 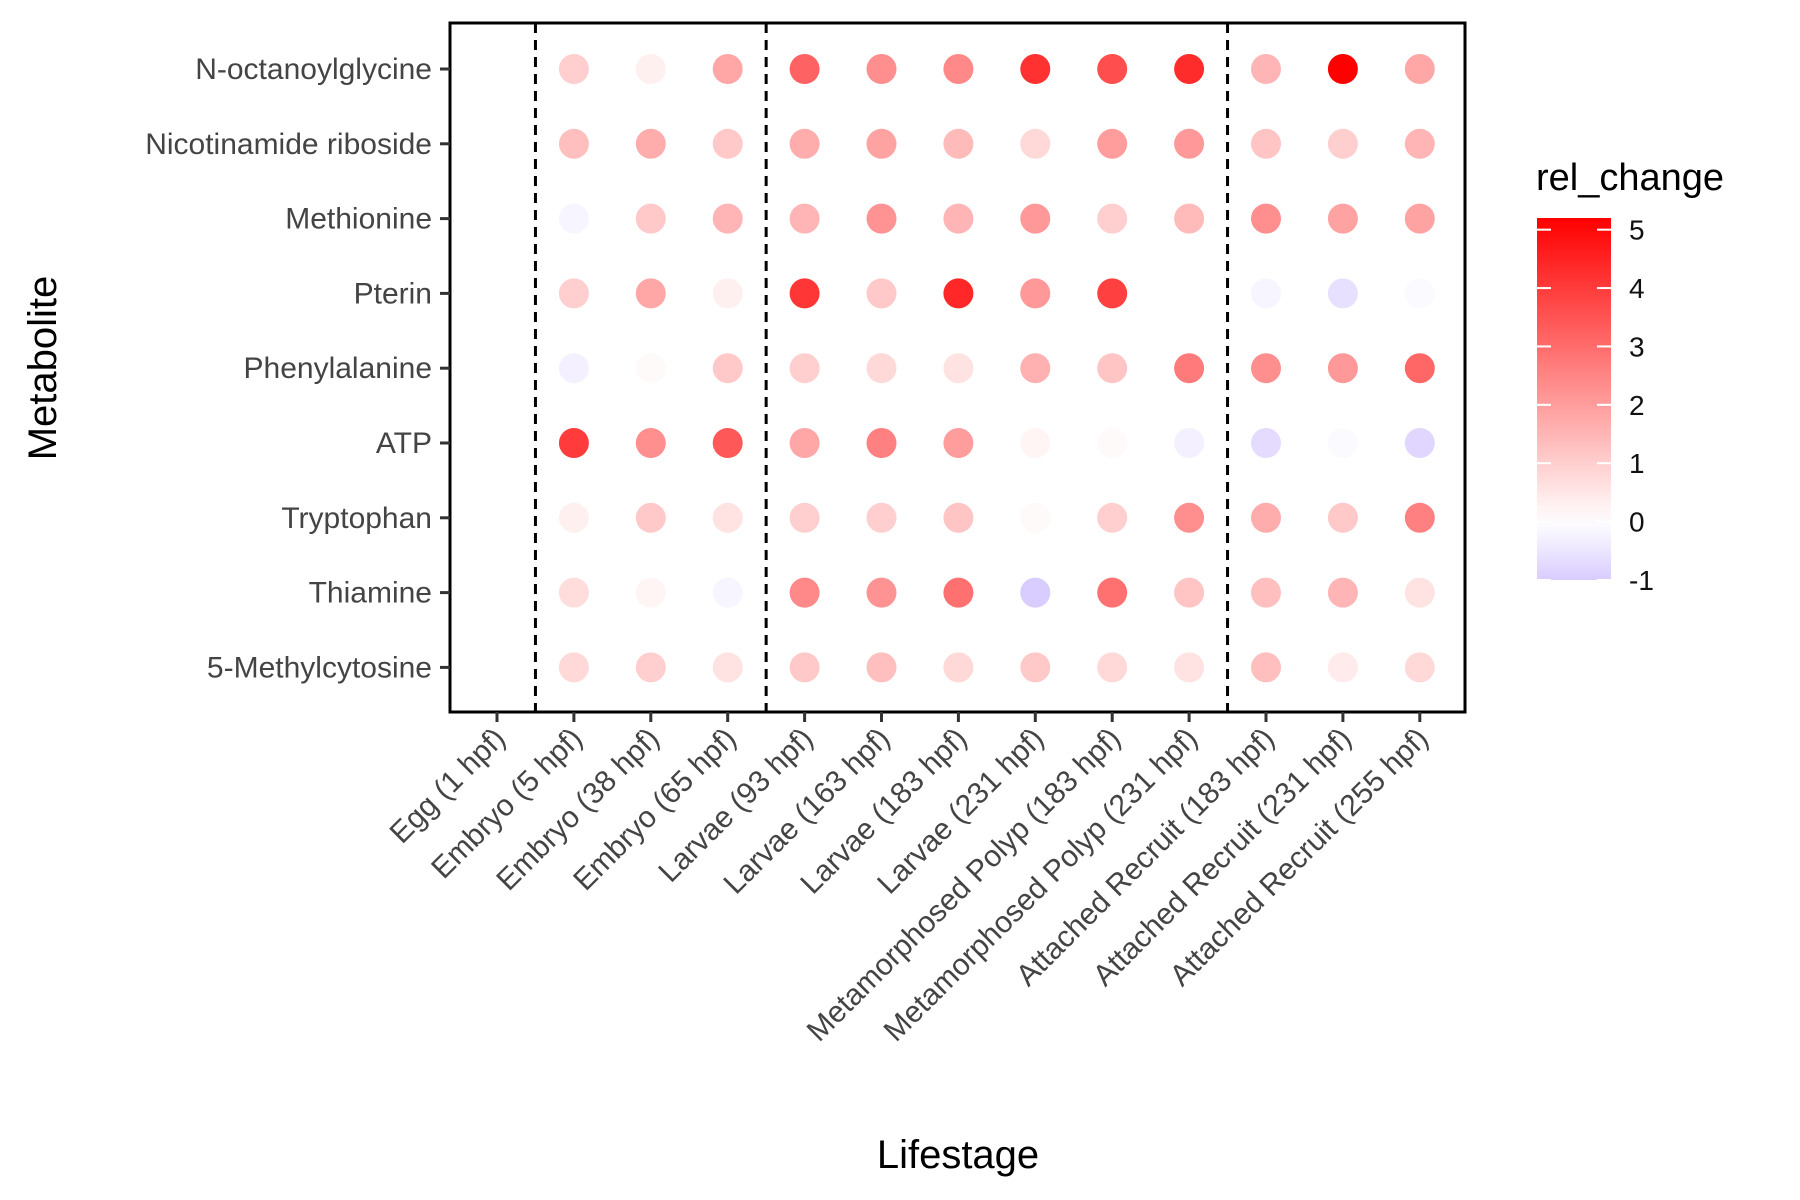 What do you see at coordinates (404, 443) in the screenshot?
I see `y-tick-label: ATP` at bounding box center [404, 443].